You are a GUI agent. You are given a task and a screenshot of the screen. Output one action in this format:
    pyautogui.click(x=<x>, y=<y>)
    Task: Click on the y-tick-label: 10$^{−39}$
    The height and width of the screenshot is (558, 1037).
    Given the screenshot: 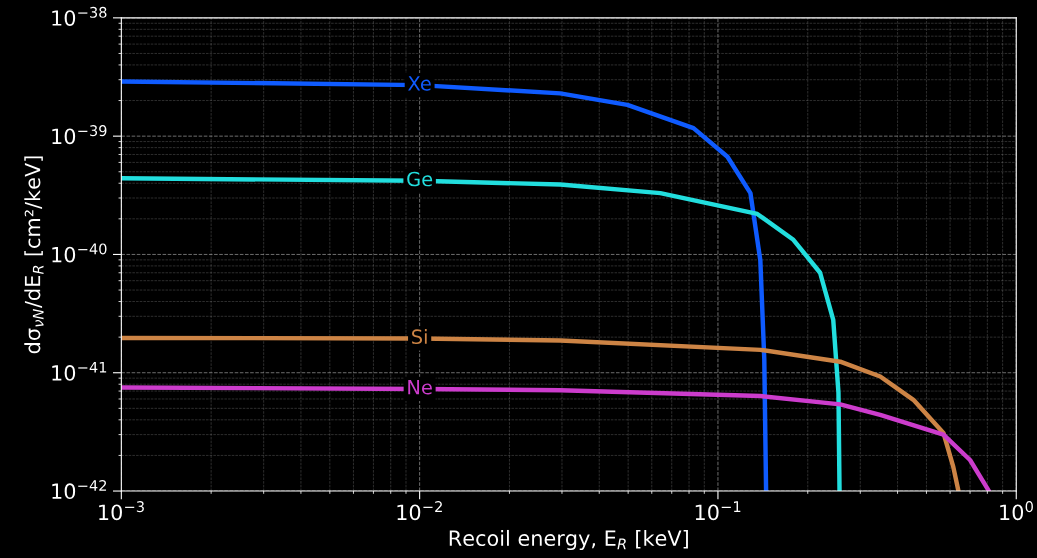 What is the action you would take?
    pyautogui.click(x=79, y=135)
    